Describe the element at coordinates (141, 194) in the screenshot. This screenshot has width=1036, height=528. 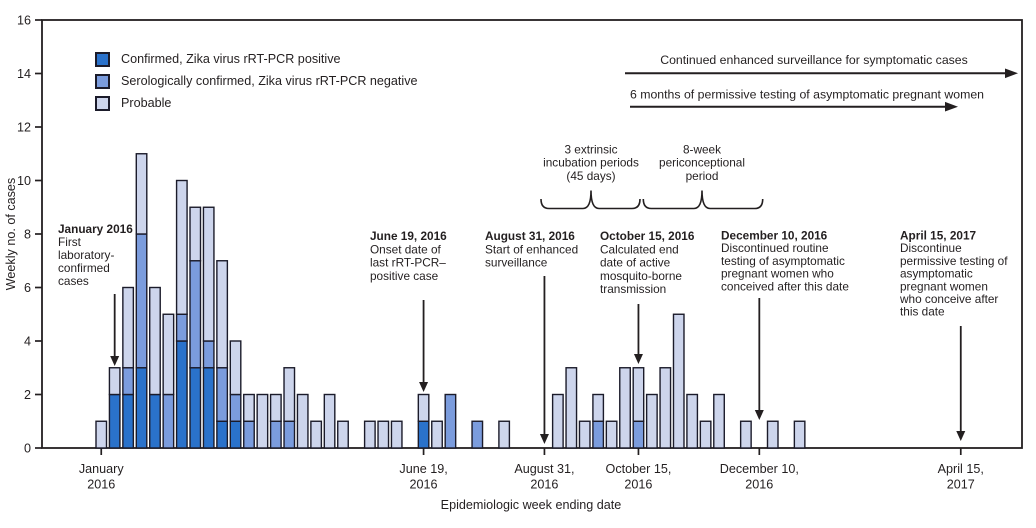
I see `bar-segment-week3-probable` at that location.